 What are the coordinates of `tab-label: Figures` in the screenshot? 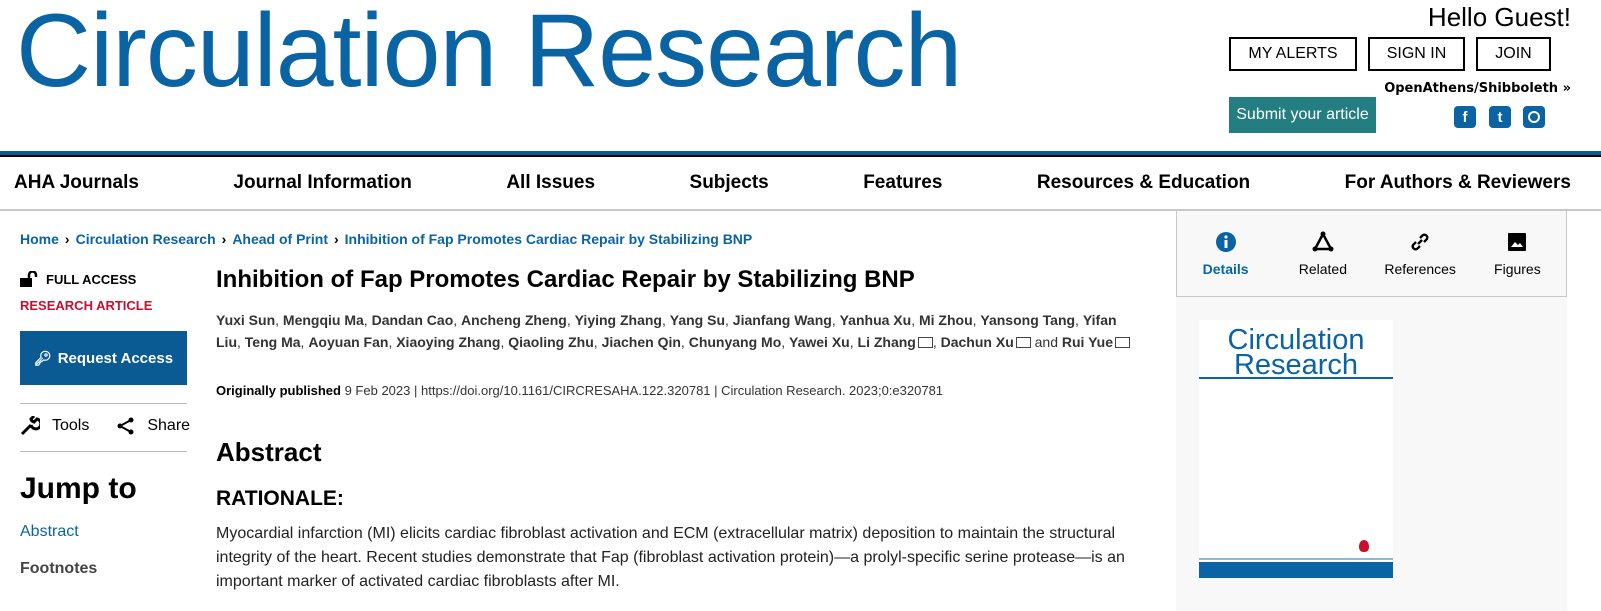 It's located at (1517, 269).